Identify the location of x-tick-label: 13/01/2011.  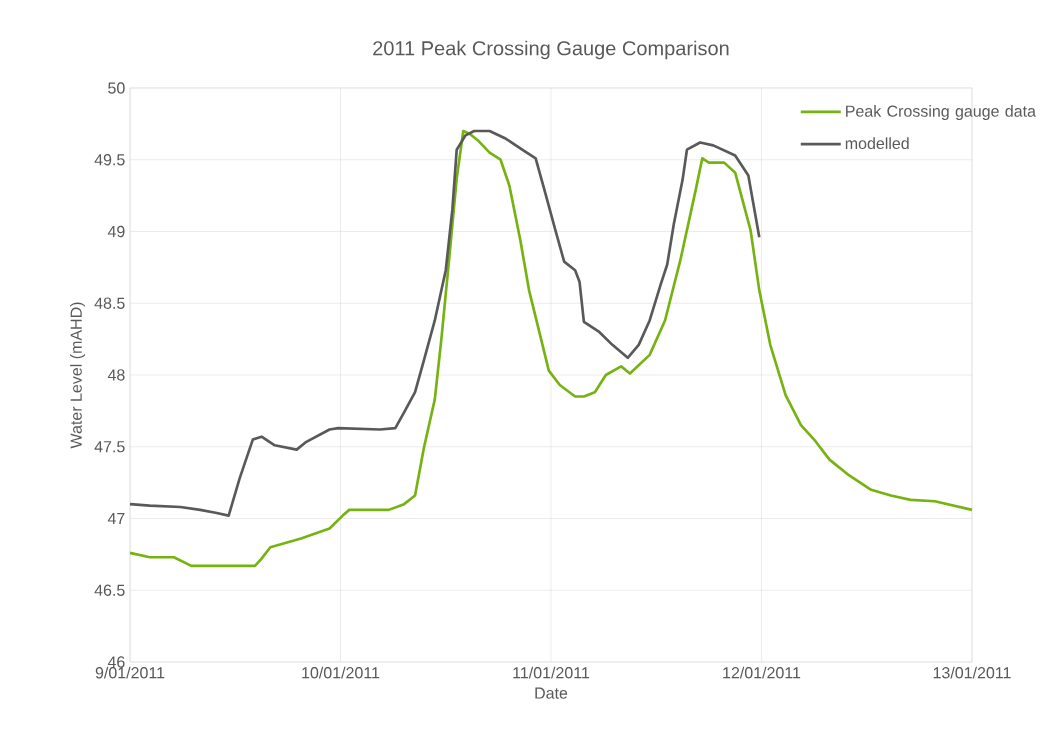
(972, 672).